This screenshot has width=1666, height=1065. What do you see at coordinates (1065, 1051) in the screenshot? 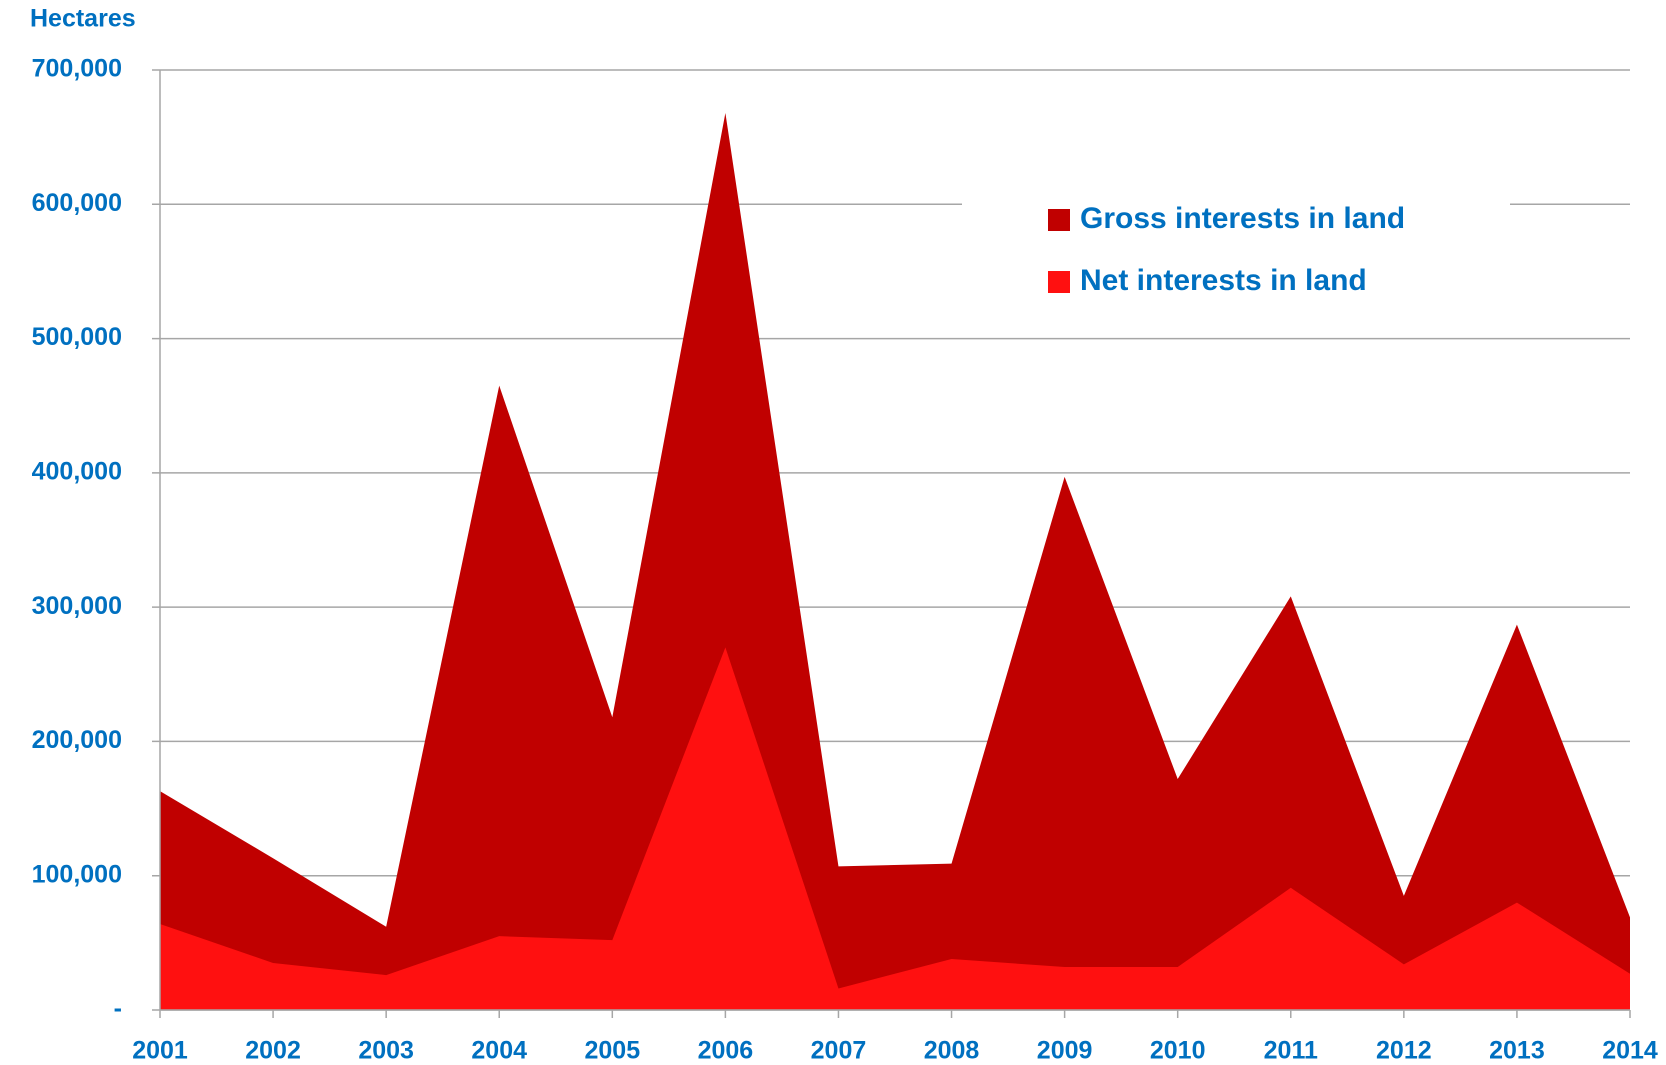
I see `x-tick-label: 2009` at bounding box center [1065, 1051].